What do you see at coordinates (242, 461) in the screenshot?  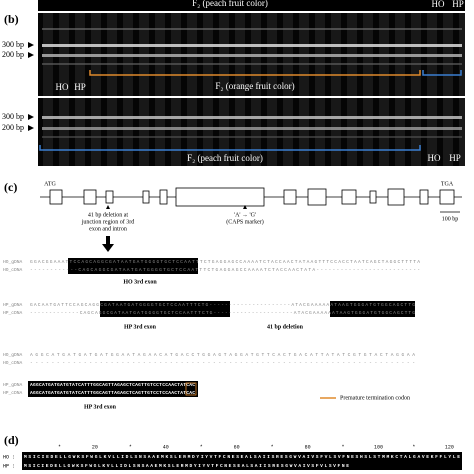 I see `alignment-highlight` at bounding box center [242, 461].